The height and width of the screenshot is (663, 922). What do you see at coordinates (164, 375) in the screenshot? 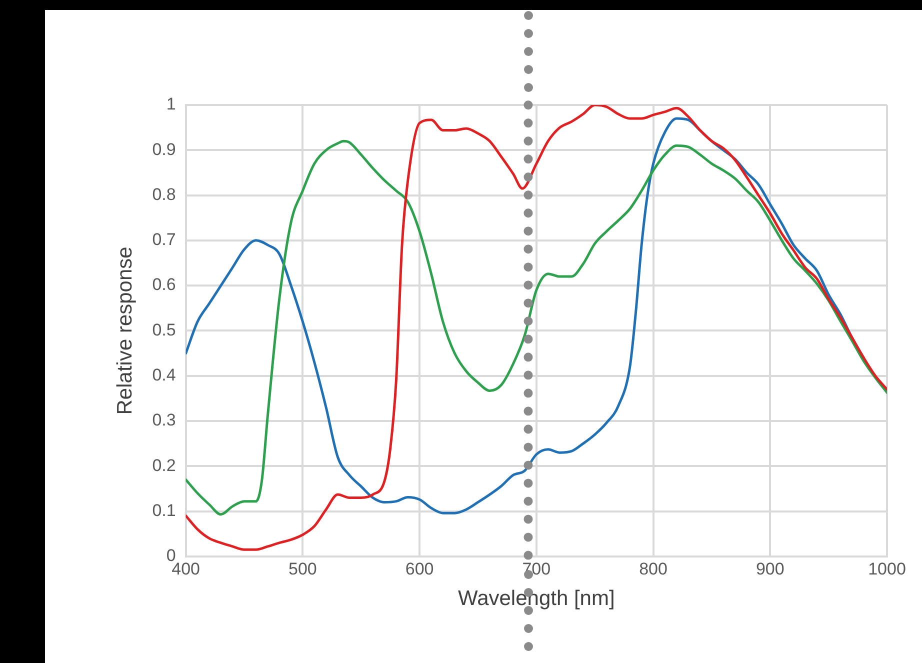
I see `y-tick-label: 0.4` at bounding box center [164, 375].